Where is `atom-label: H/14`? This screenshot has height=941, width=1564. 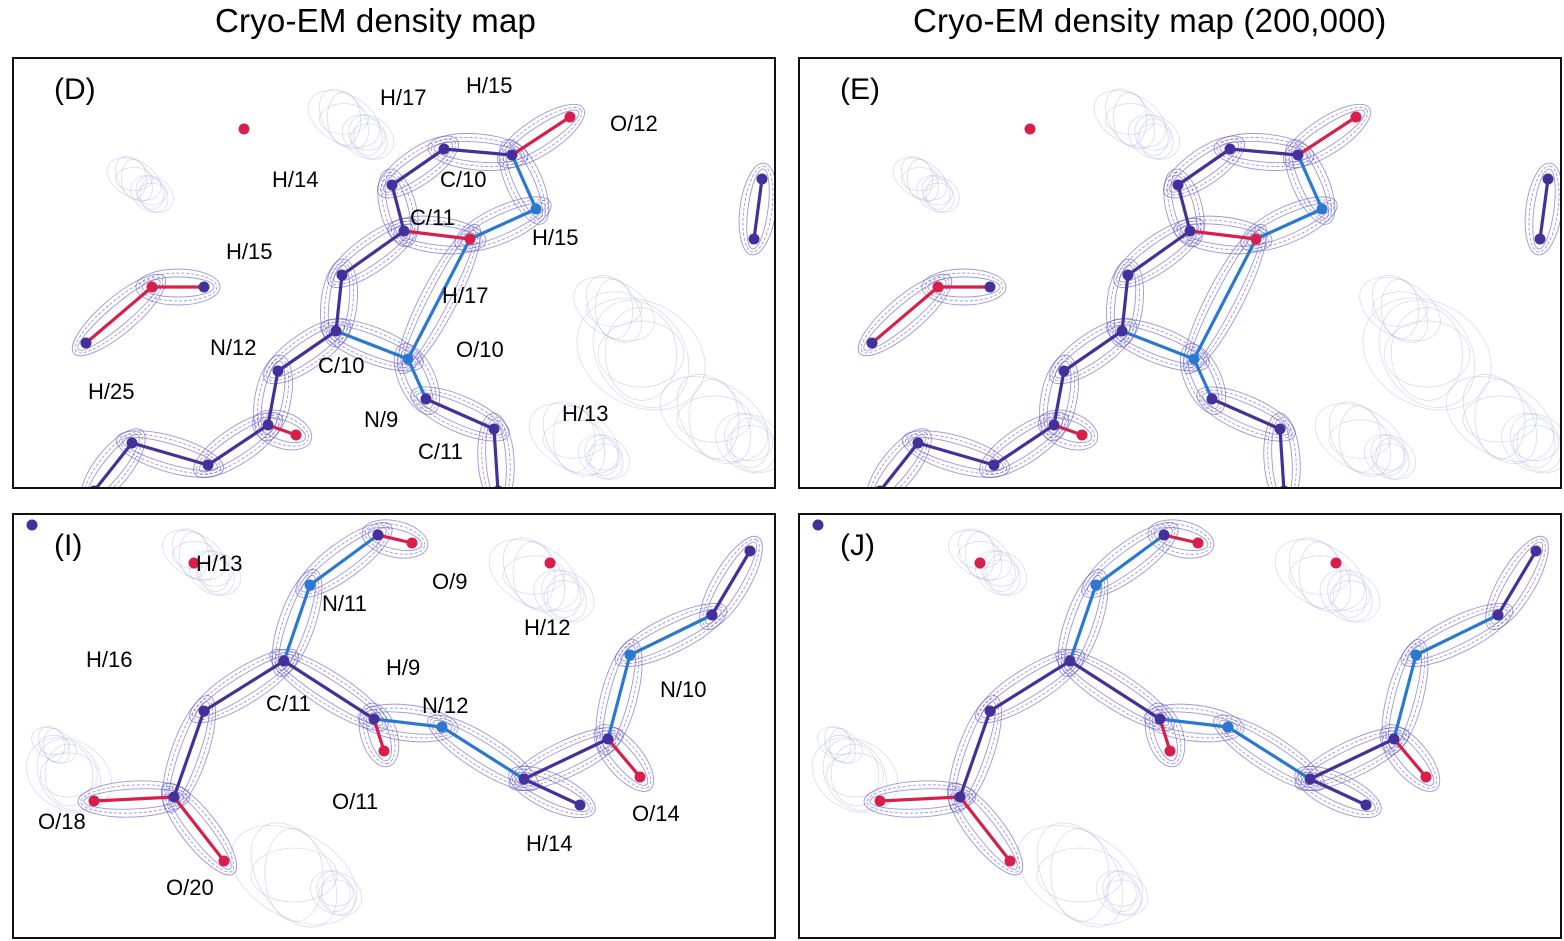
atom-label: H/14 is located at coordinates (549, 843).